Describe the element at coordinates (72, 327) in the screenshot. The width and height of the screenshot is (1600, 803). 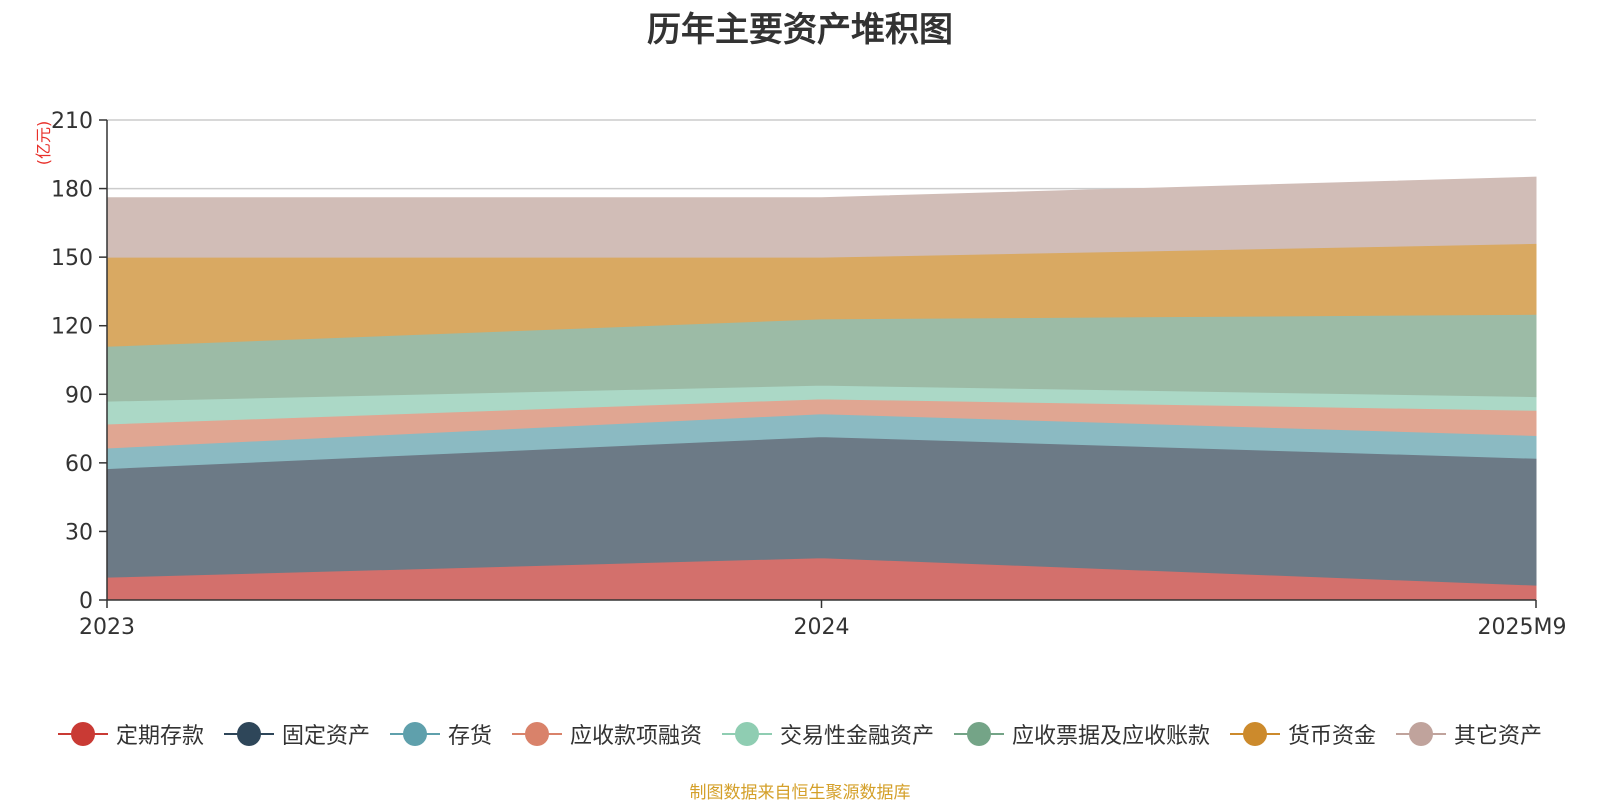
I see `y-tick-label: 120` at that location.